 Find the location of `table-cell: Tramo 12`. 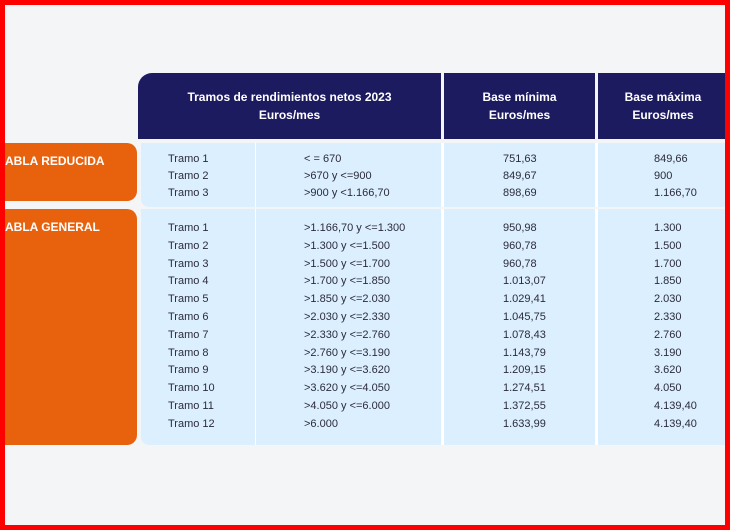

table-cell: Tramo 12 is located at coordinates (191, 423).